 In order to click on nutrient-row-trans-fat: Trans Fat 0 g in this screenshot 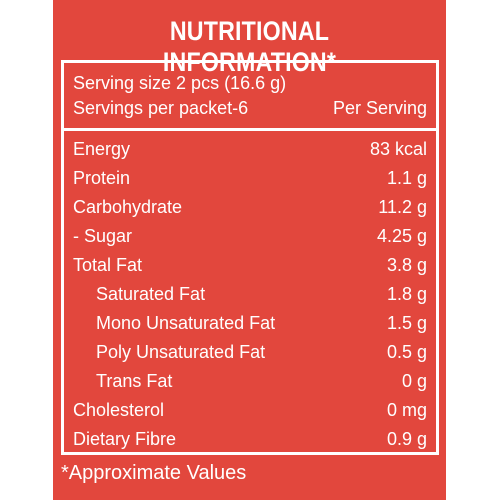, I will do `click(250, 381)`.